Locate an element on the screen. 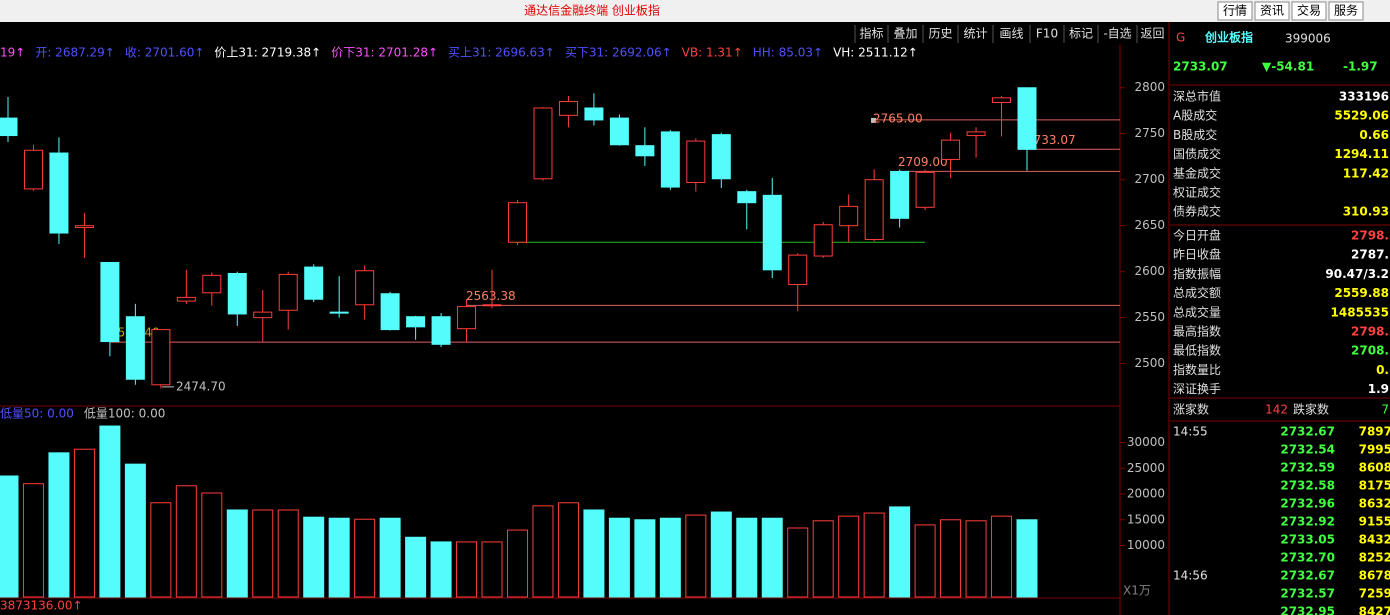 The height and width of the screenshot is (615, 1390). tick-price: 2732.95 is located at coordinates (1307, 610).